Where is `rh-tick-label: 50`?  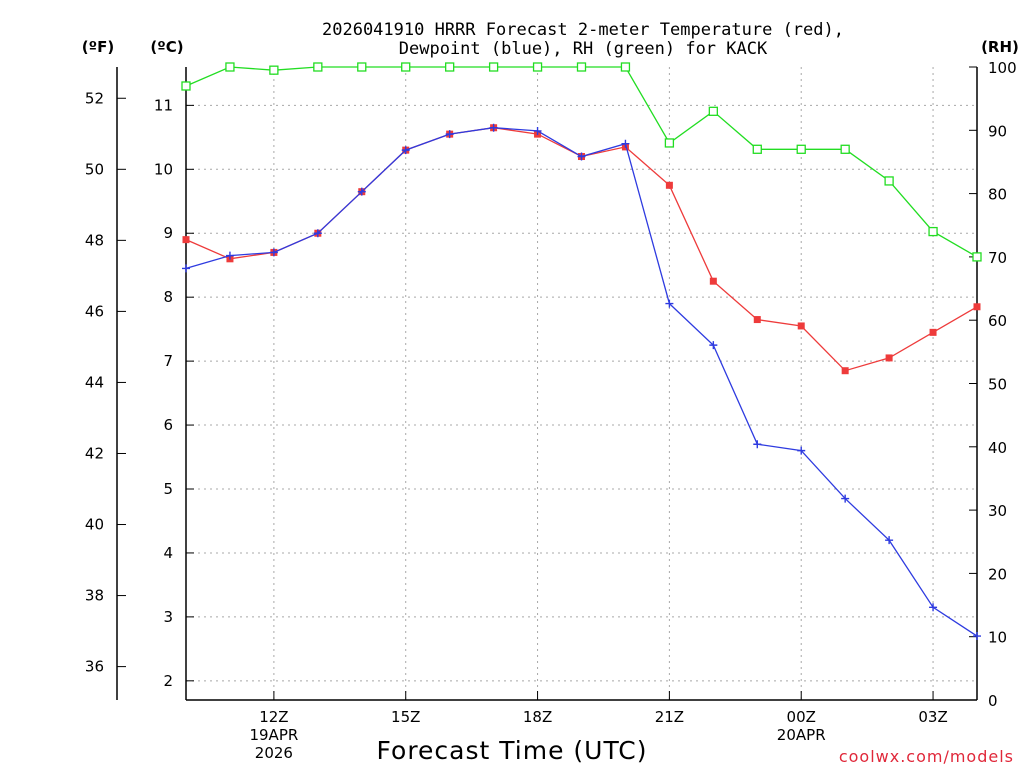
rh-tick-label: 50 is located at coordinates (997, 385).